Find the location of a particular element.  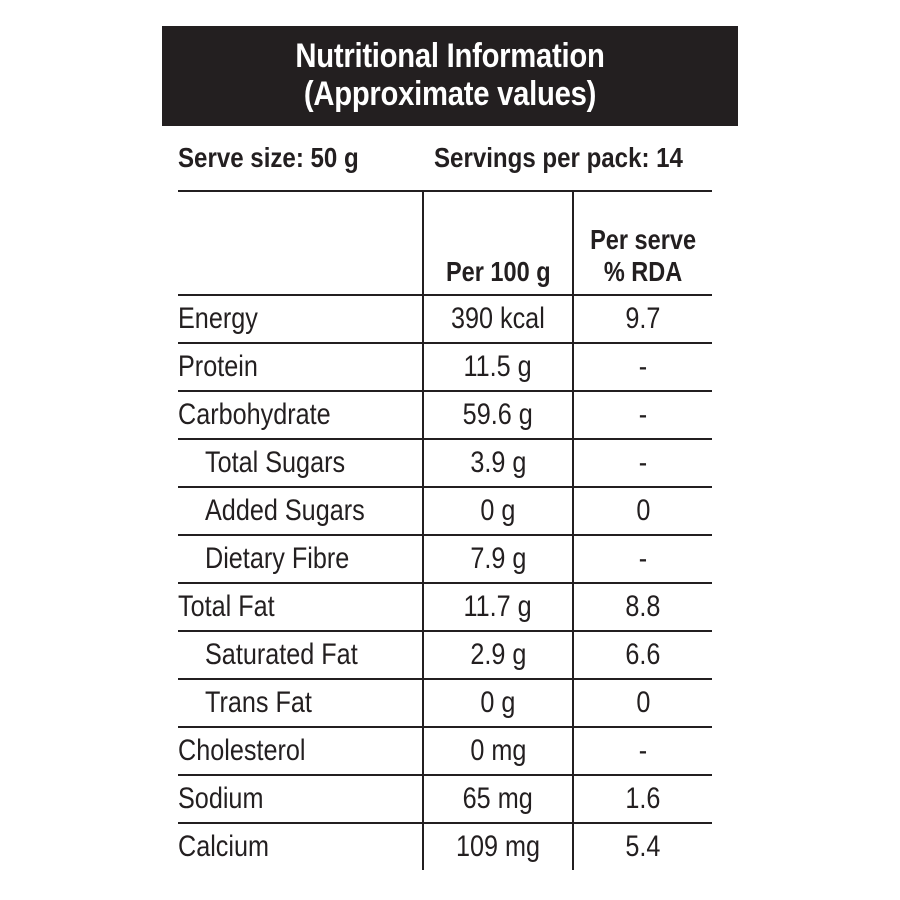

rda-value: 1.6 is located at coordinates (643, 798).